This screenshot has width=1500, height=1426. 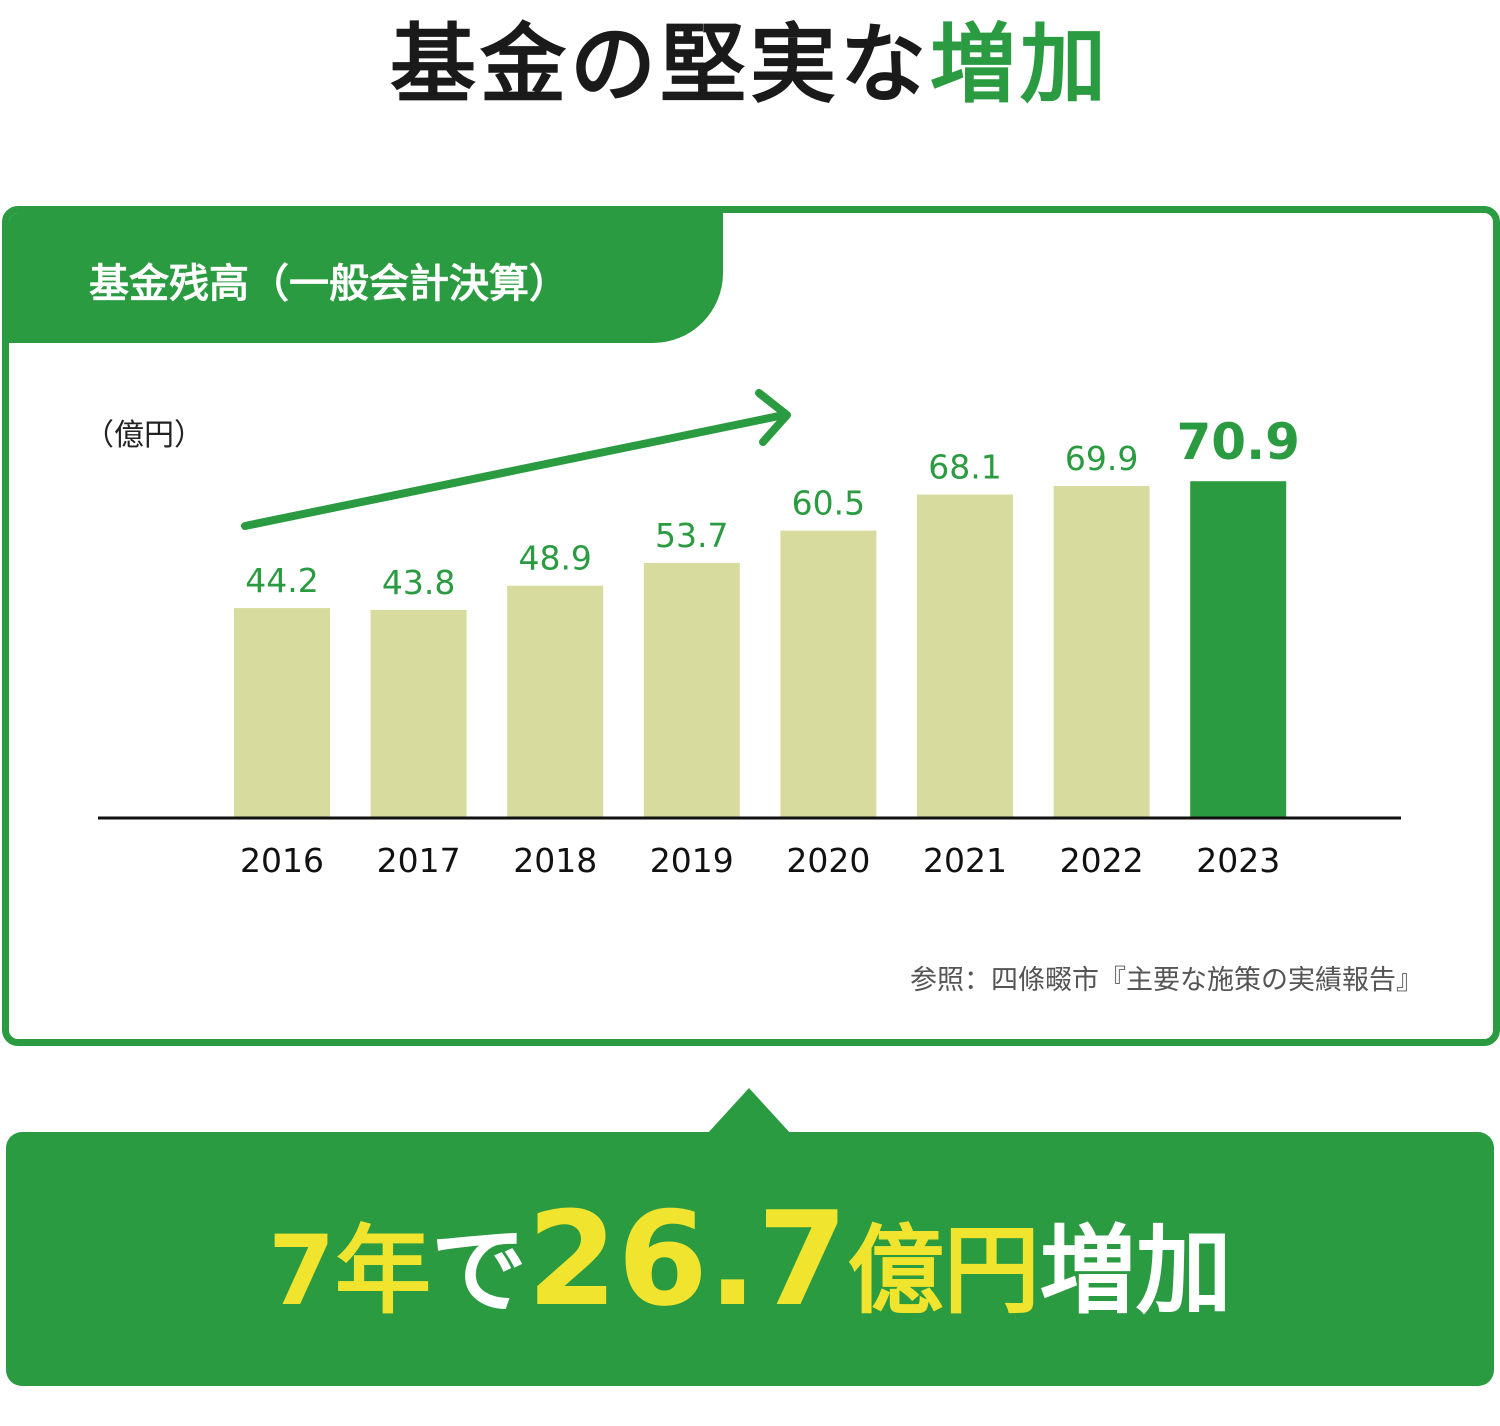 I want to click on x-tick-label-2020: 2020, so click(x=828, y=860).